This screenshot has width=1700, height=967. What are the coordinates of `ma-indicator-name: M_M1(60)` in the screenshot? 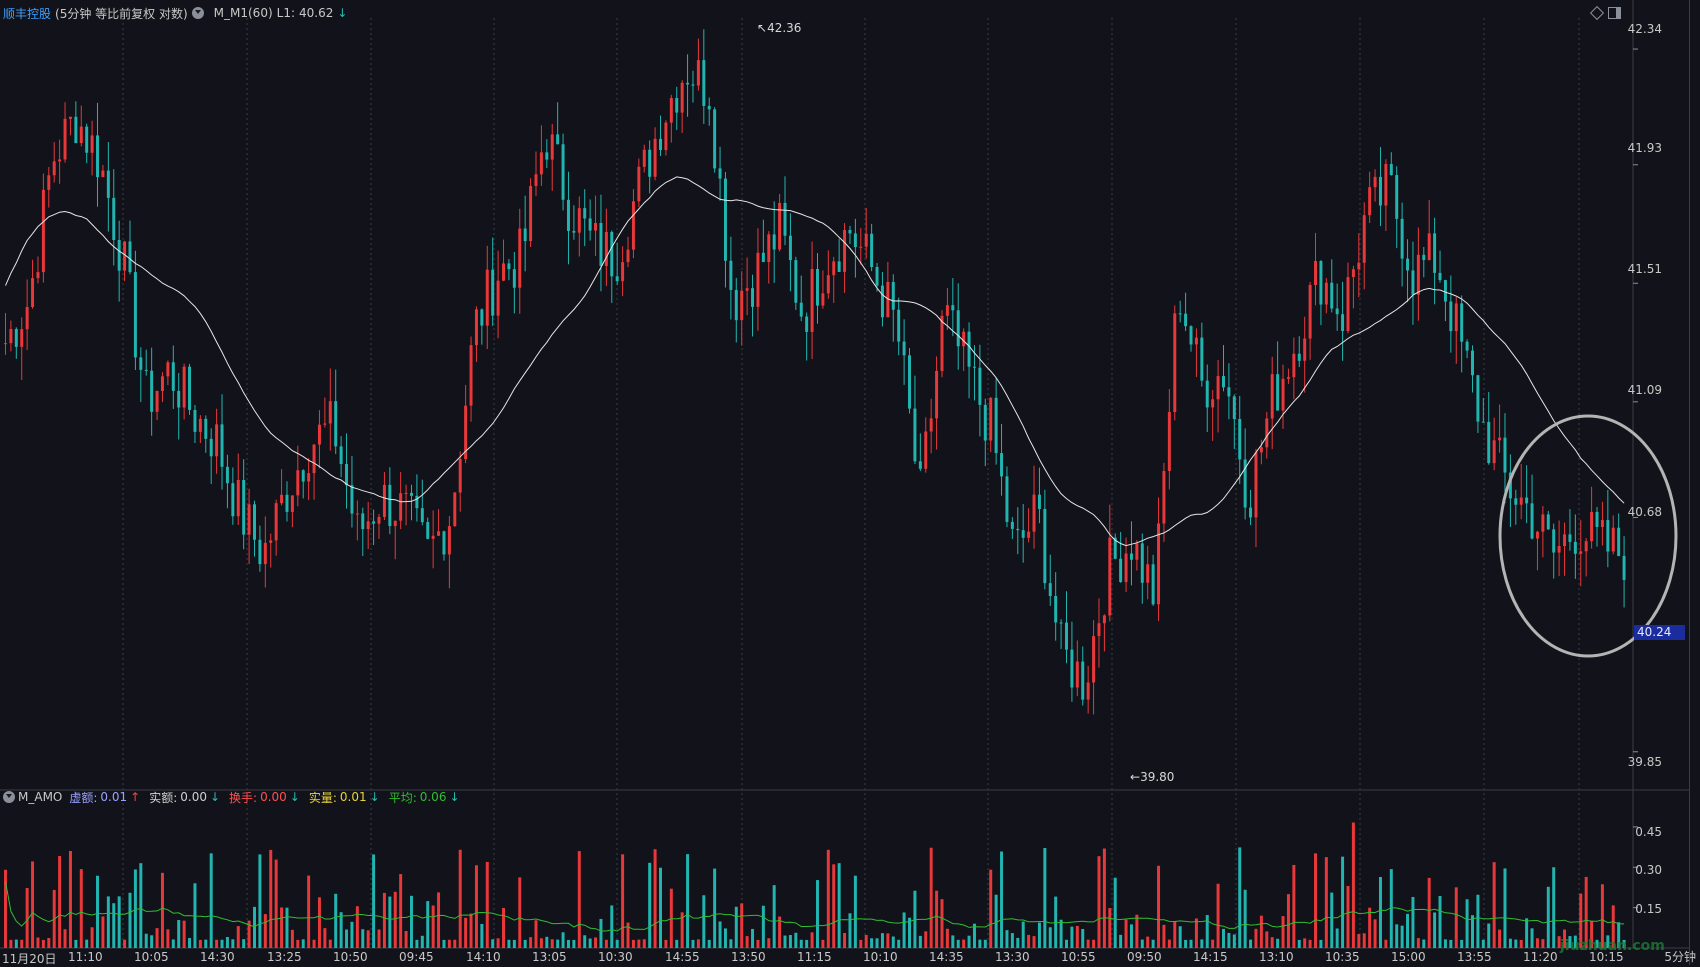 It's located at (243, 13).